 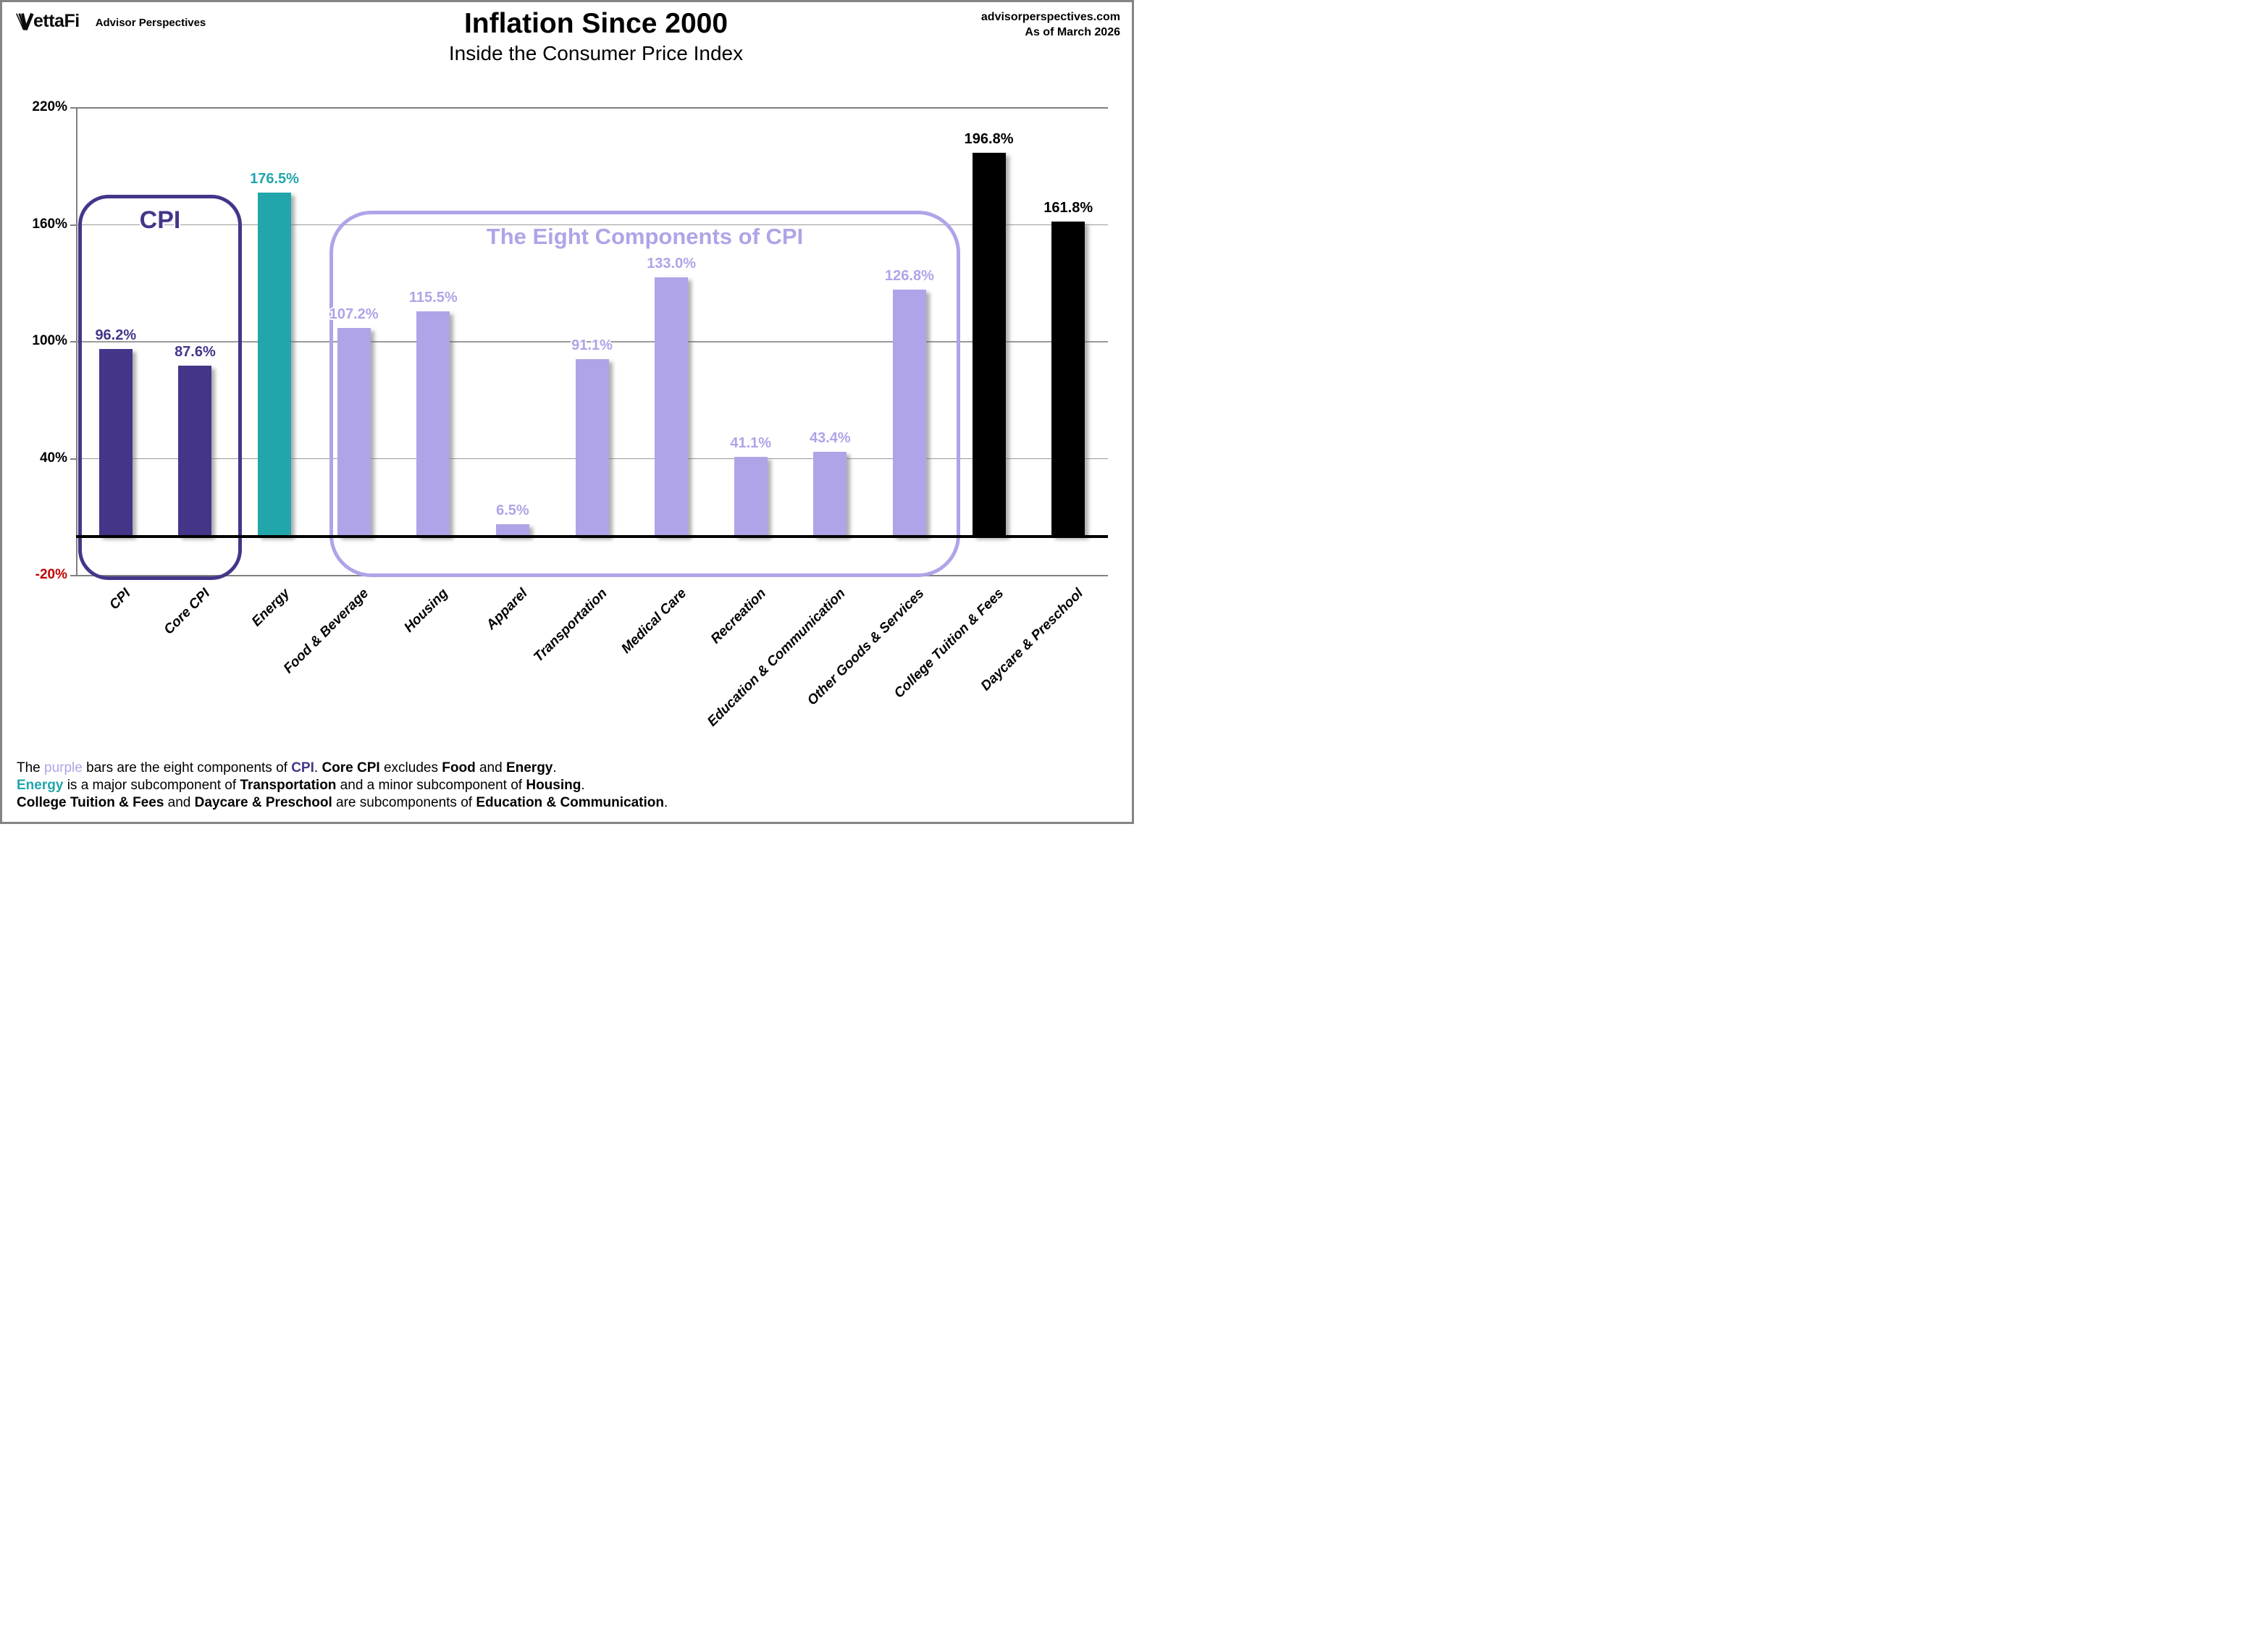 What do you see at coordinates (404, 802) in the screenshot?
I see `footnote-text: are subcomponents of` at bounding box center [404, 802].